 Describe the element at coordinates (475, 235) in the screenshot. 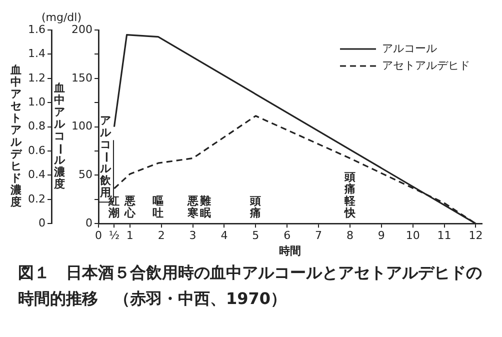

I see `x-tick-label: 12` at that location.